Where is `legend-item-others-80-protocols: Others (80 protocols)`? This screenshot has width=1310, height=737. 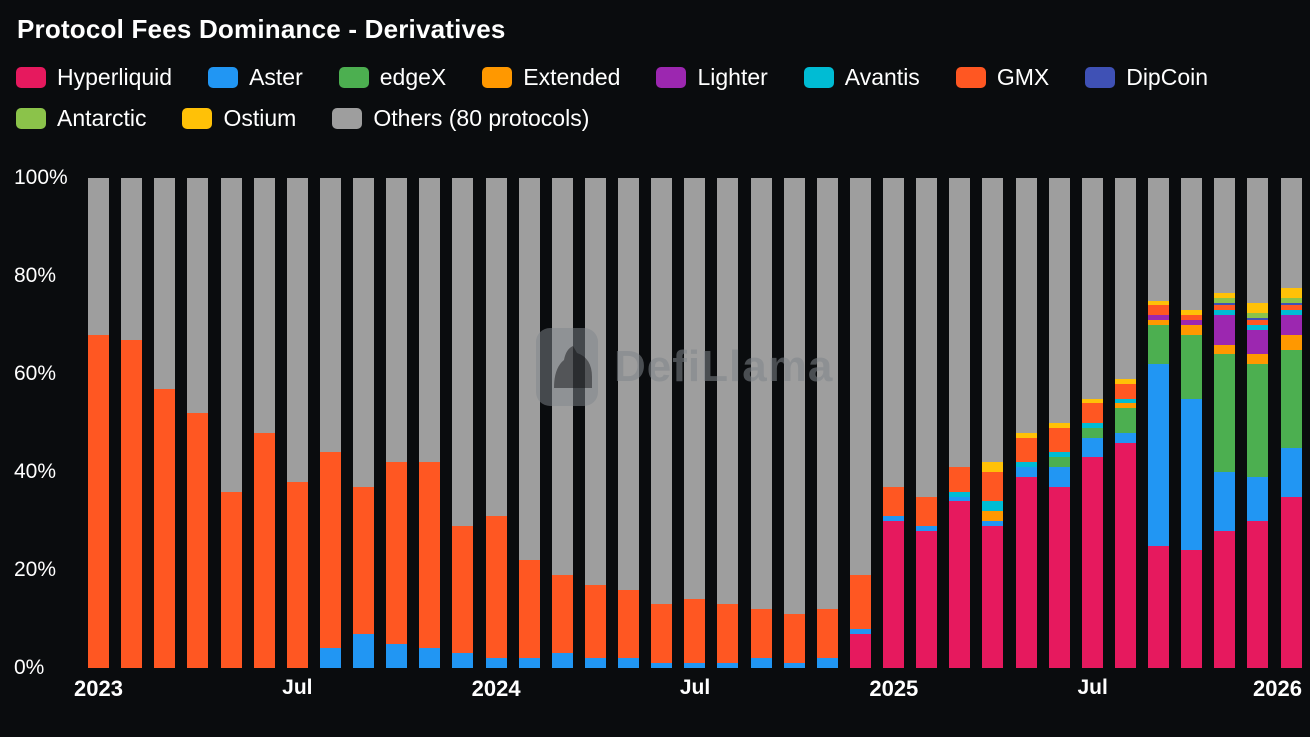 legend-item-others-80-protocols: Others (80 protocols) is located at coordinates (460, 118).